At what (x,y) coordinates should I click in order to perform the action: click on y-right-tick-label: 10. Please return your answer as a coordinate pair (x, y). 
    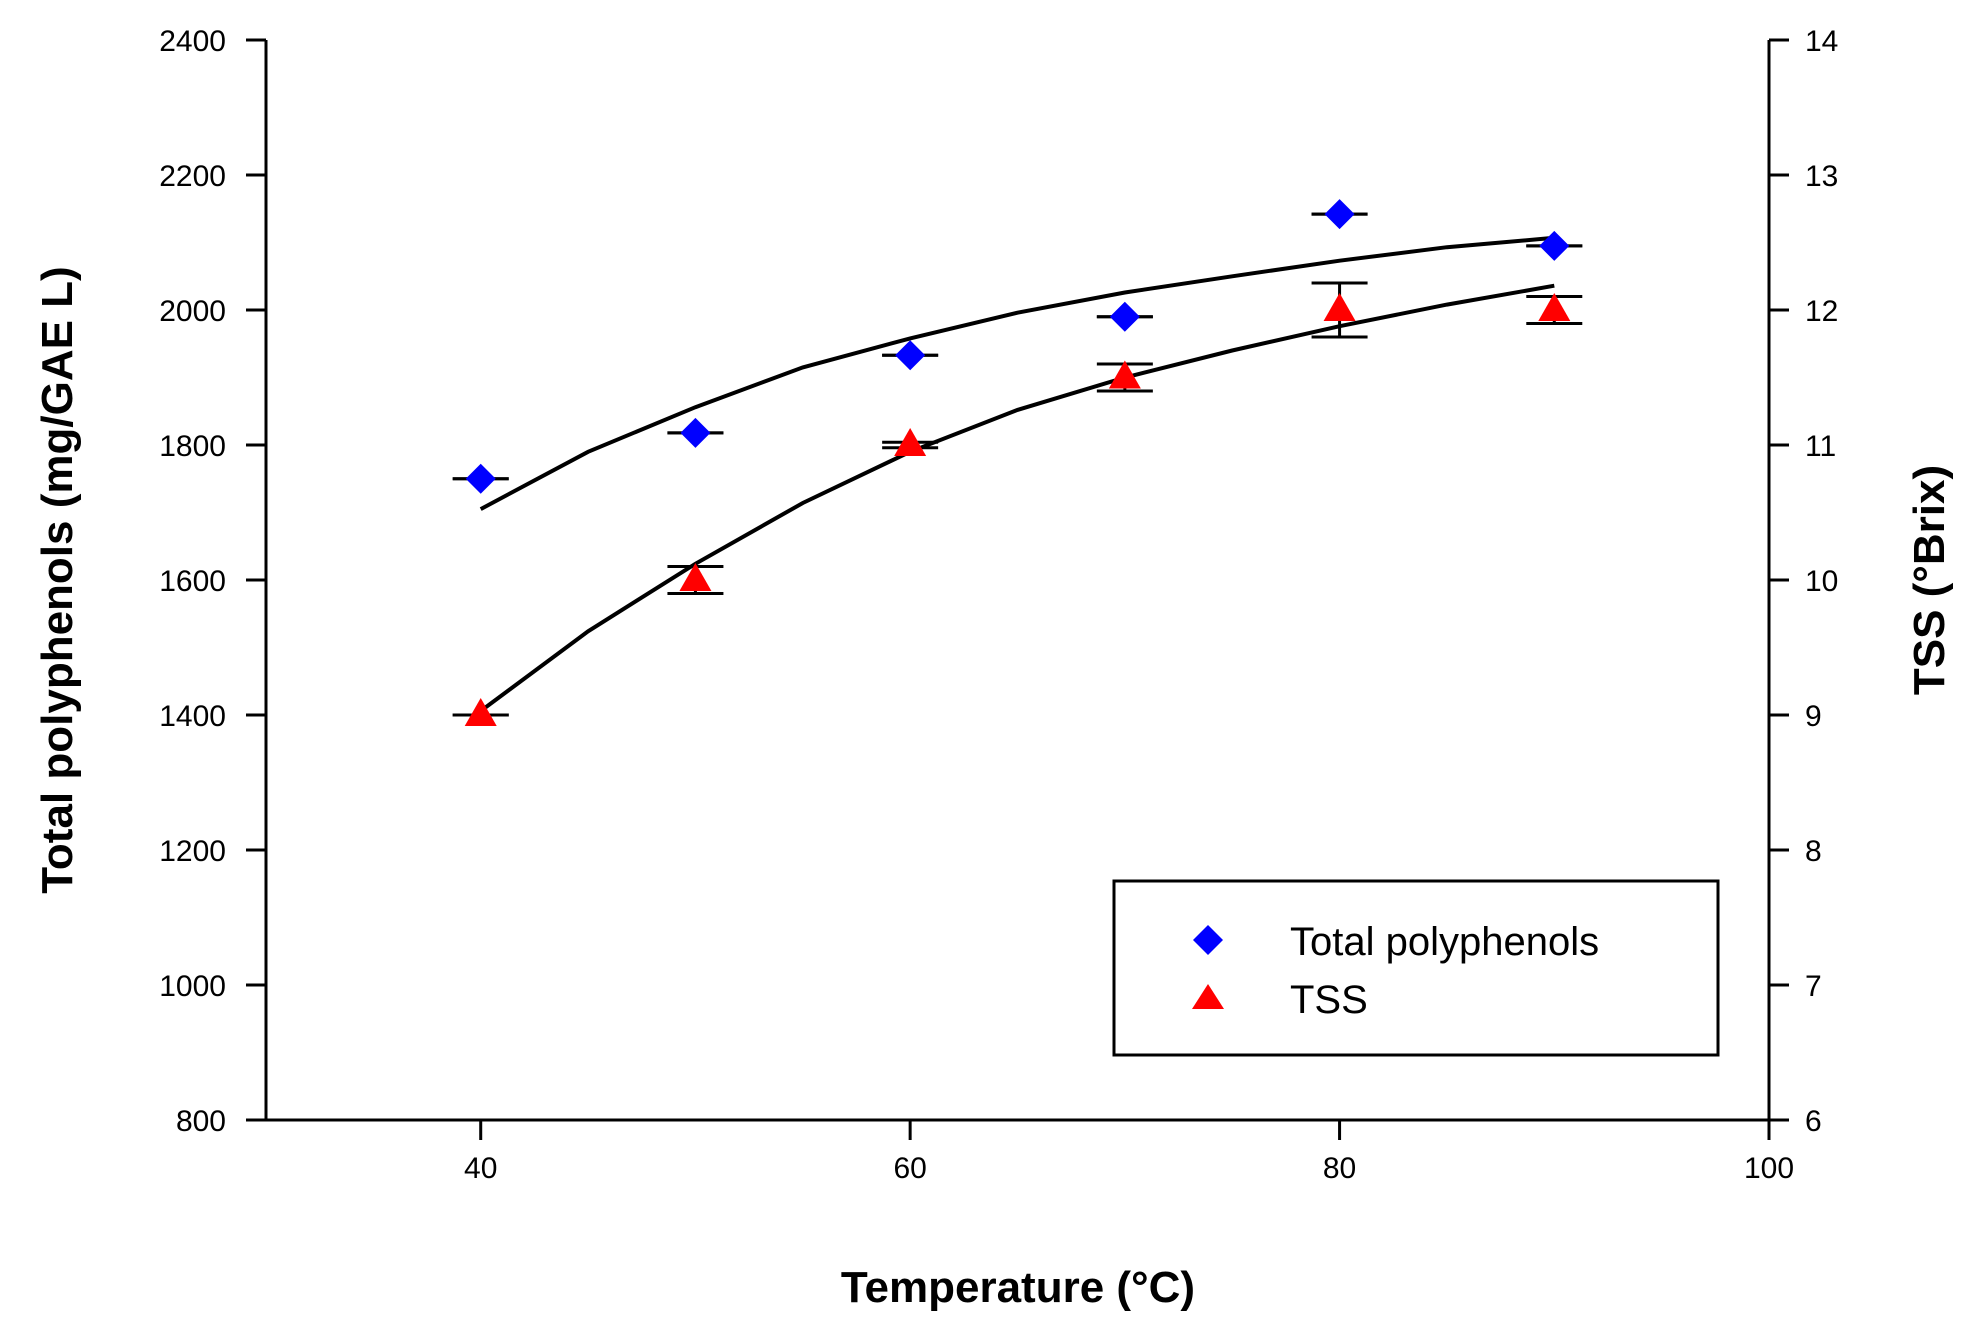
    Looking at the image, I should click on (1821, 581).